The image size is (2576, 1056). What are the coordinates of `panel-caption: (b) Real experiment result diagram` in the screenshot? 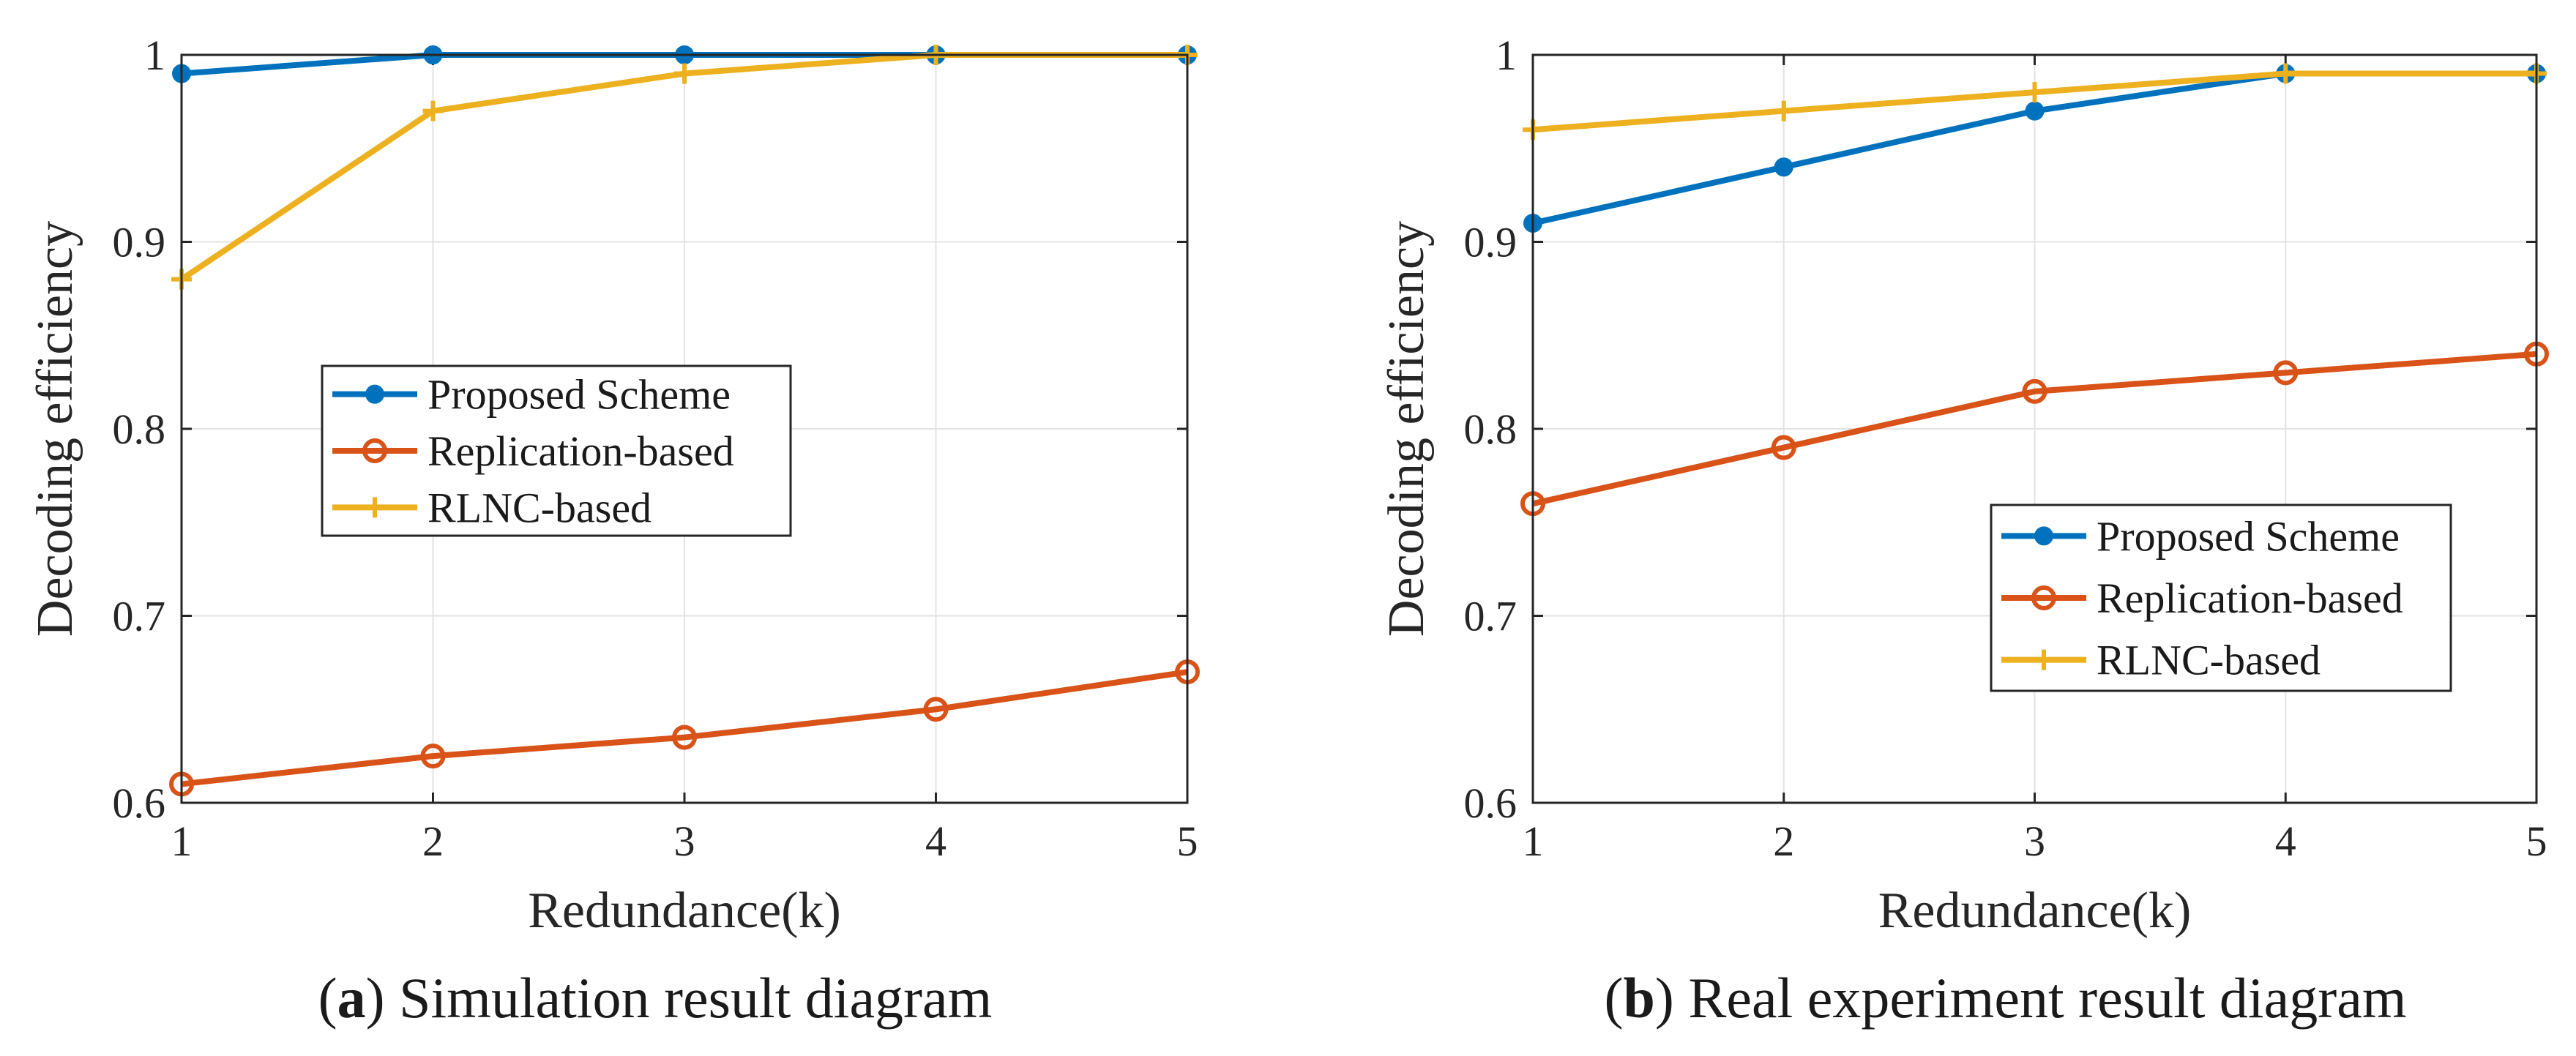 It's located at (2006, 998).